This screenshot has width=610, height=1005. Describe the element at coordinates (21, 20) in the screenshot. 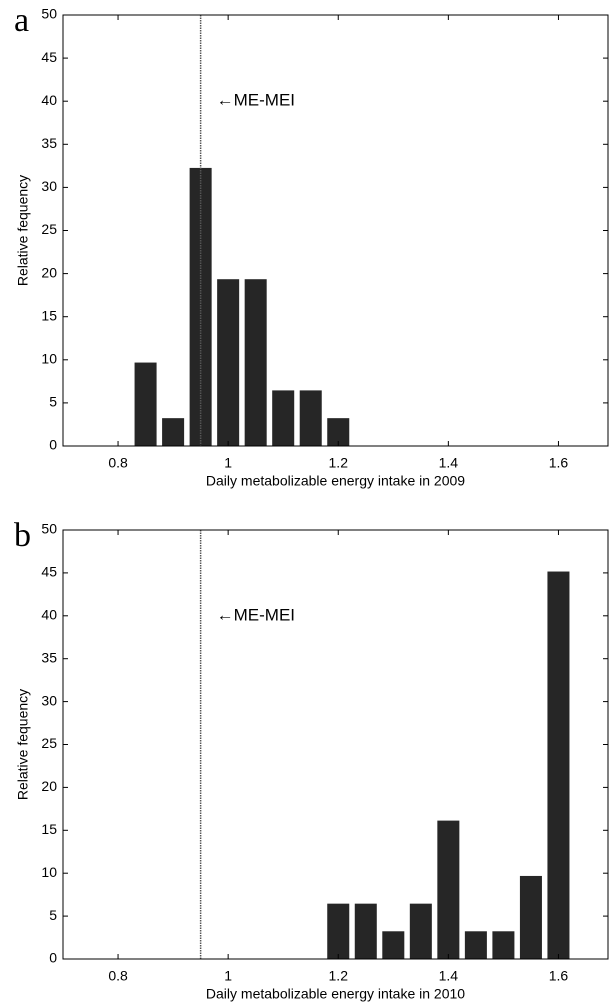

I see `panel-label: a` at that location.